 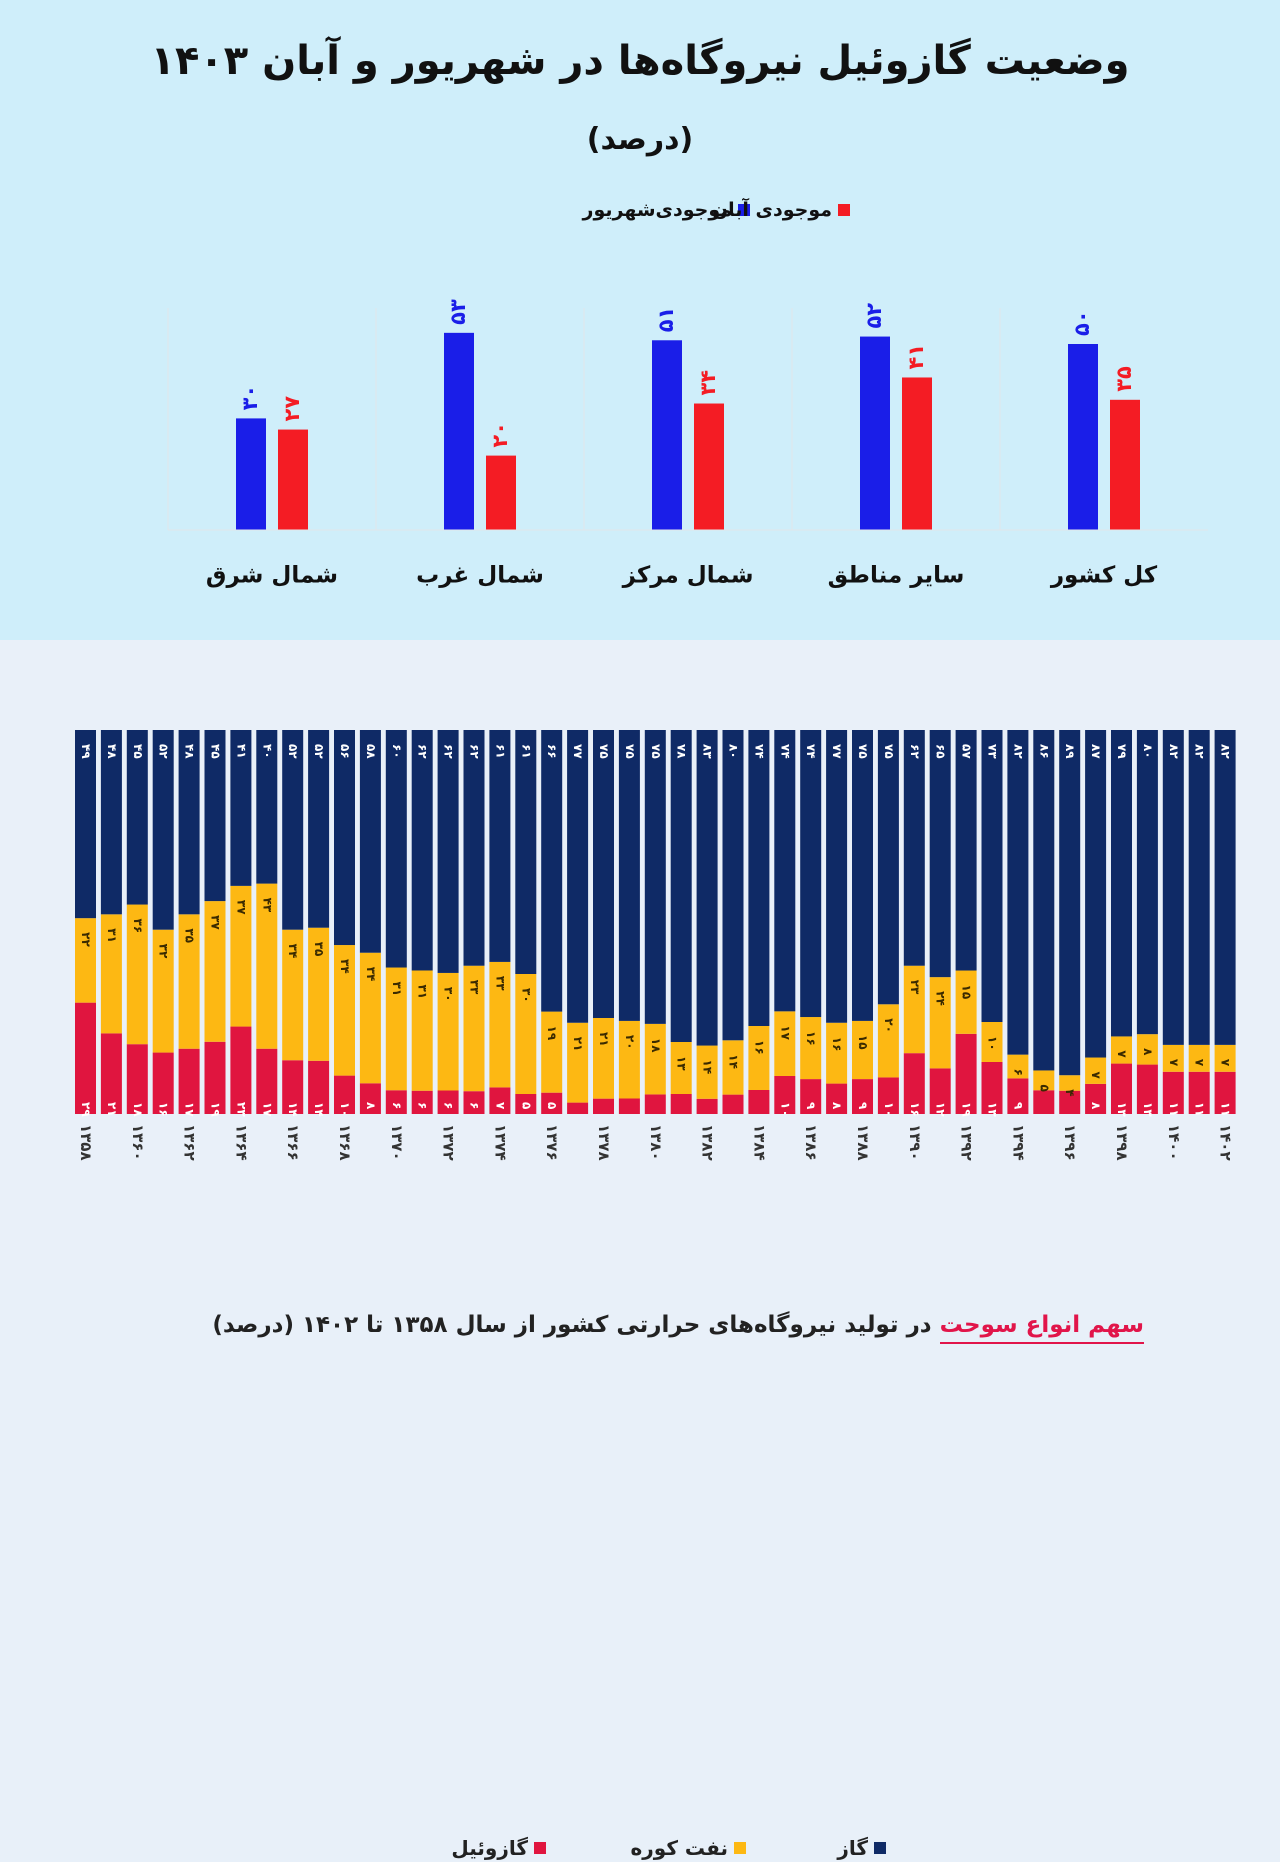 What do you see at coordinates (397, 1142) in the screenshot?
I see `x-tick-label: ۱۳۷۰` at bounding box center [397, 1142].